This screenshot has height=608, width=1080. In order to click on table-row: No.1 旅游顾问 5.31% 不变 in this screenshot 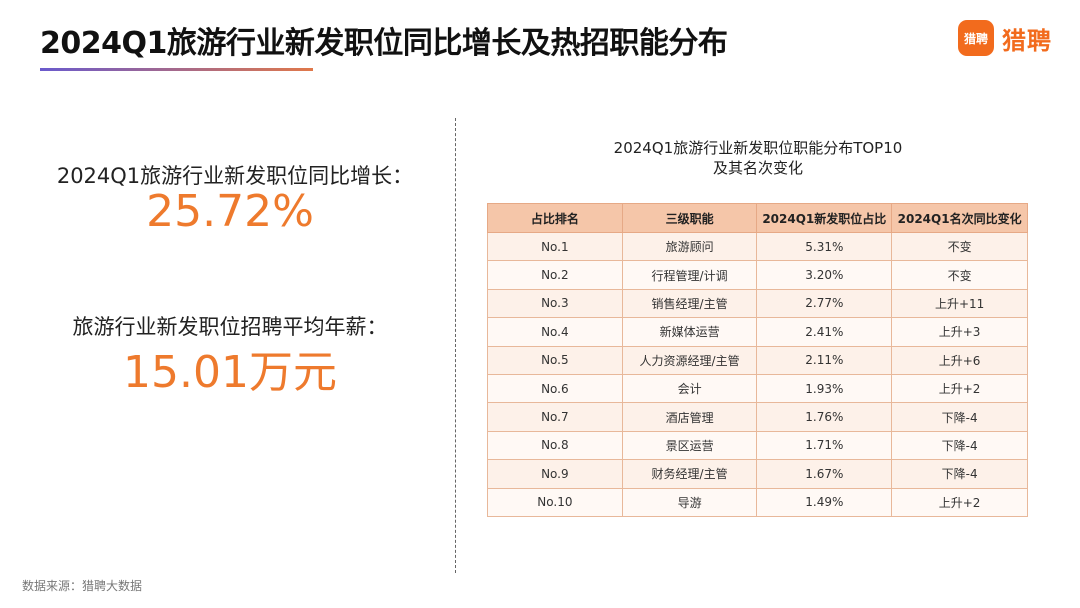, I will do `click(757, 246)`.